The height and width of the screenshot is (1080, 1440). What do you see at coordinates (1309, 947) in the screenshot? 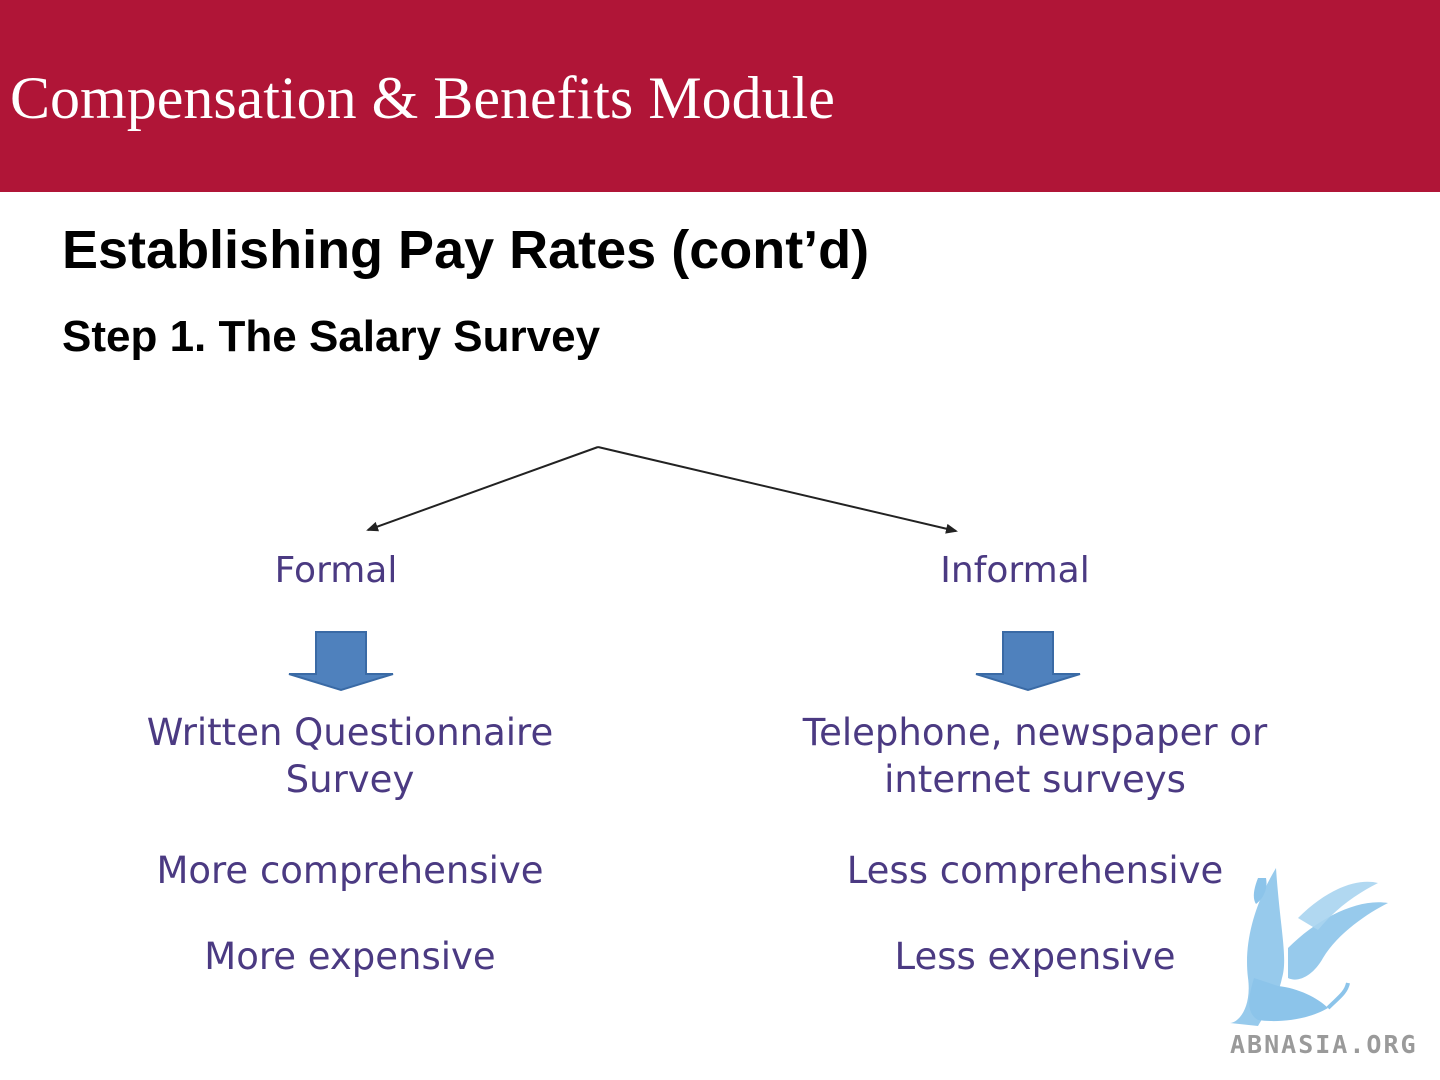
I see `griffin-logo-icon` at bounding box center [1309, 947].